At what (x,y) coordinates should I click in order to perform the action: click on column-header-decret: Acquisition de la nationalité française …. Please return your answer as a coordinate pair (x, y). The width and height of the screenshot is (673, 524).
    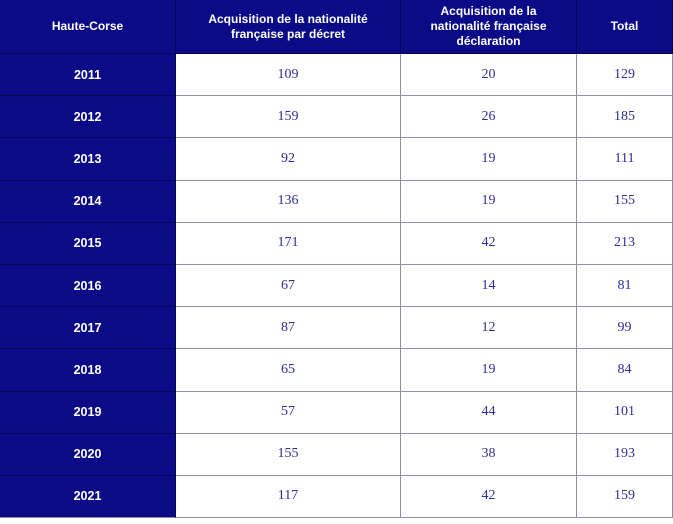
    Looking at the image, I should click on (288, 27).